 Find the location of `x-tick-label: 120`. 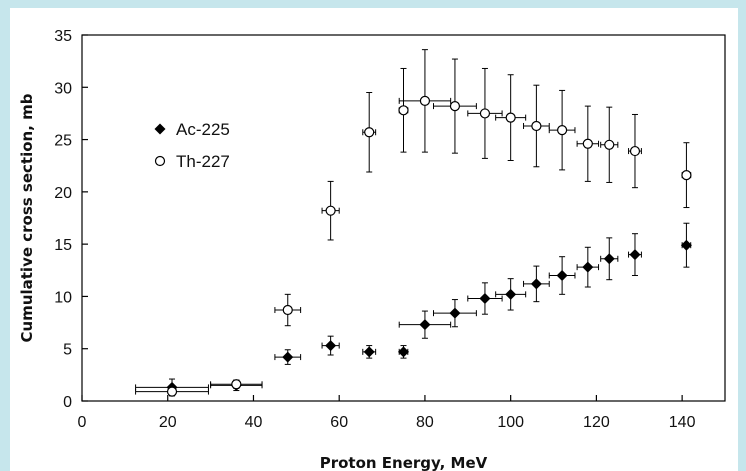

x-tick-label: 120 is located at coordinates (596, 422).